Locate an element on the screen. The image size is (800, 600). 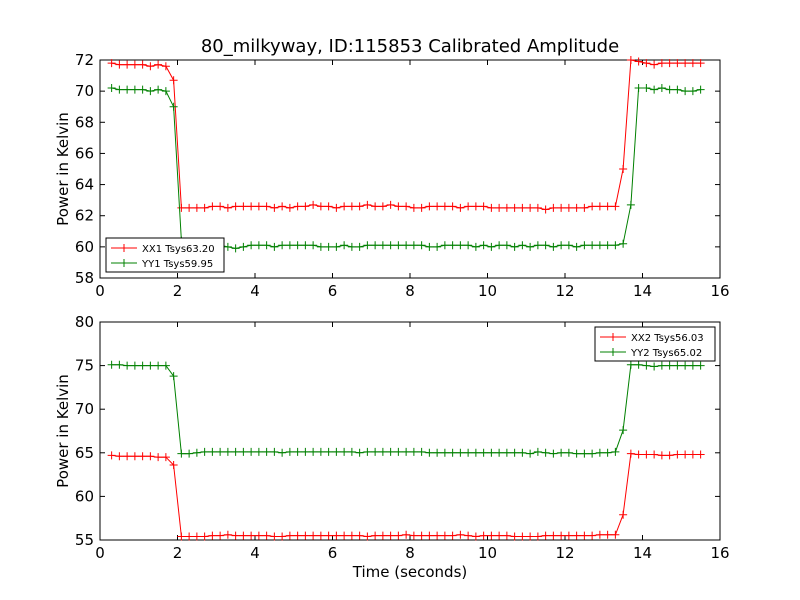
y-tick-label: 64 is located at coordinates (84, 185).